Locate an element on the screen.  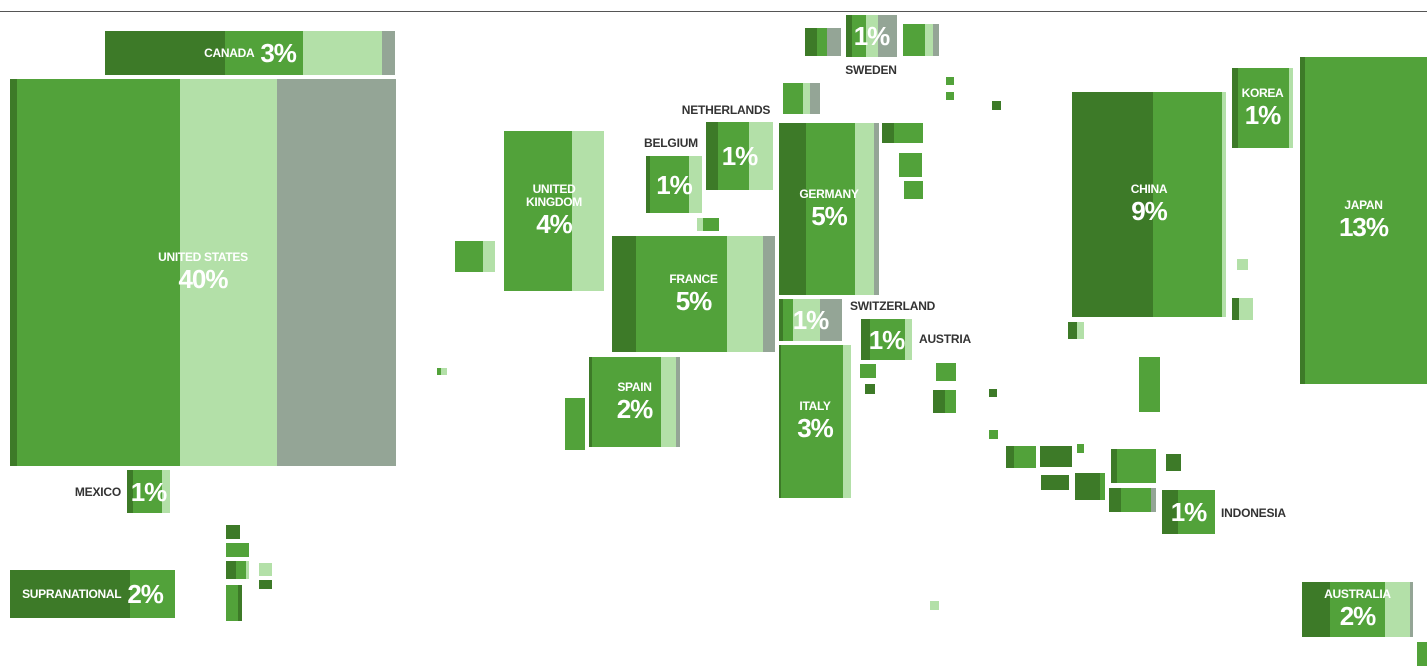
country-name: AUSTRIA is located at coordinates (945, 339).